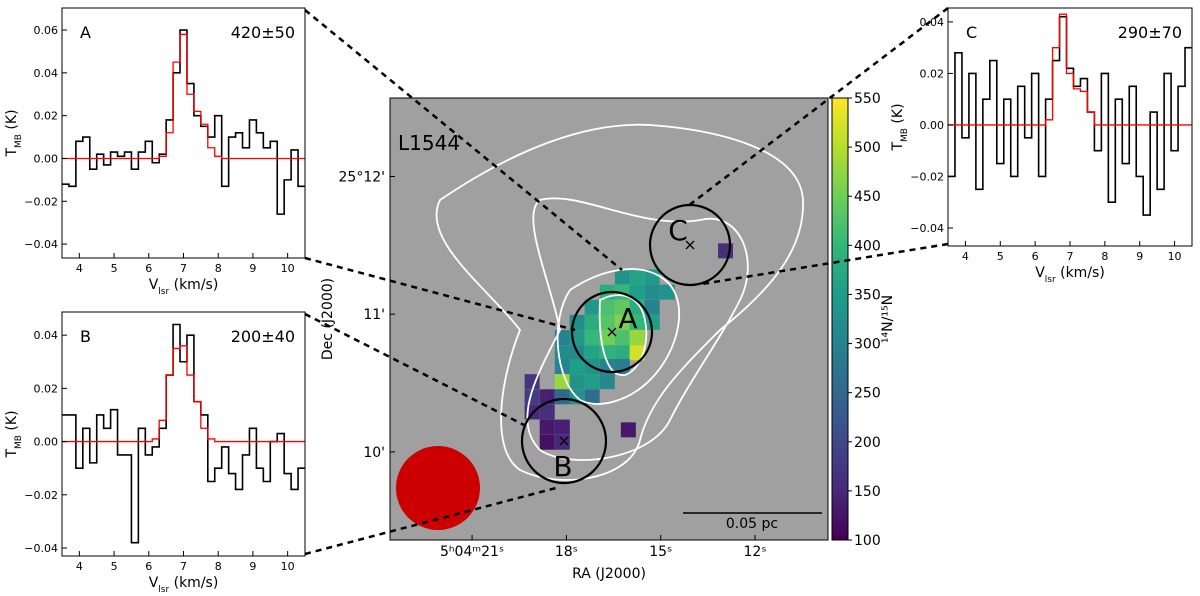  I want to click on panel-label: A, so click(85, 32).